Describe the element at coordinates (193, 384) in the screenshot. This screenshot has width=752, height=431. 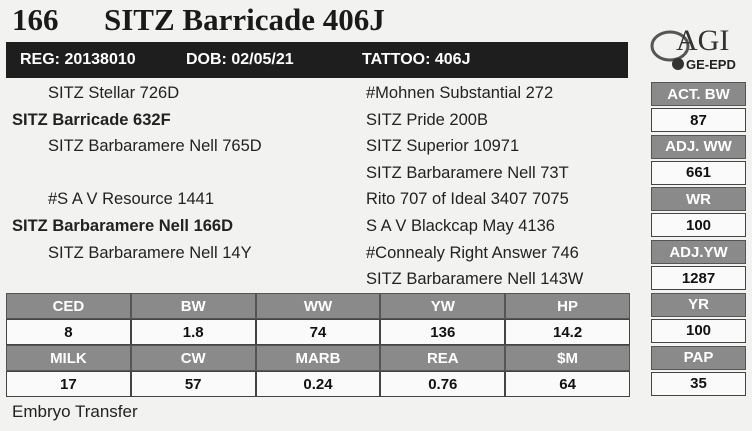
I see `epd-value: 57` at that location.